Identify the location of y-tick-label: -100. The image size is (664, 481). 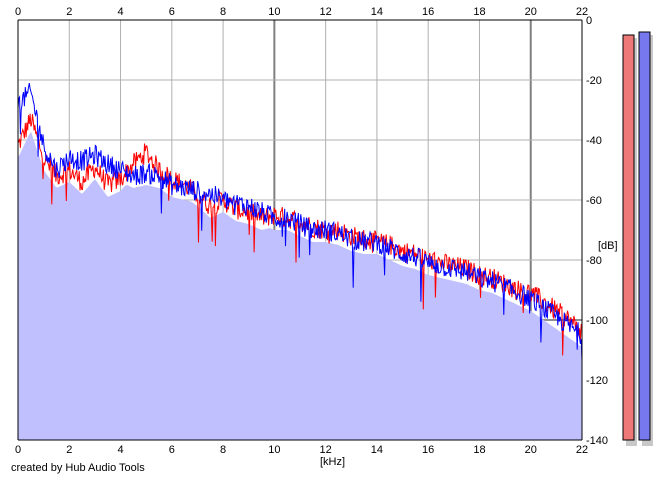
(597, 321).